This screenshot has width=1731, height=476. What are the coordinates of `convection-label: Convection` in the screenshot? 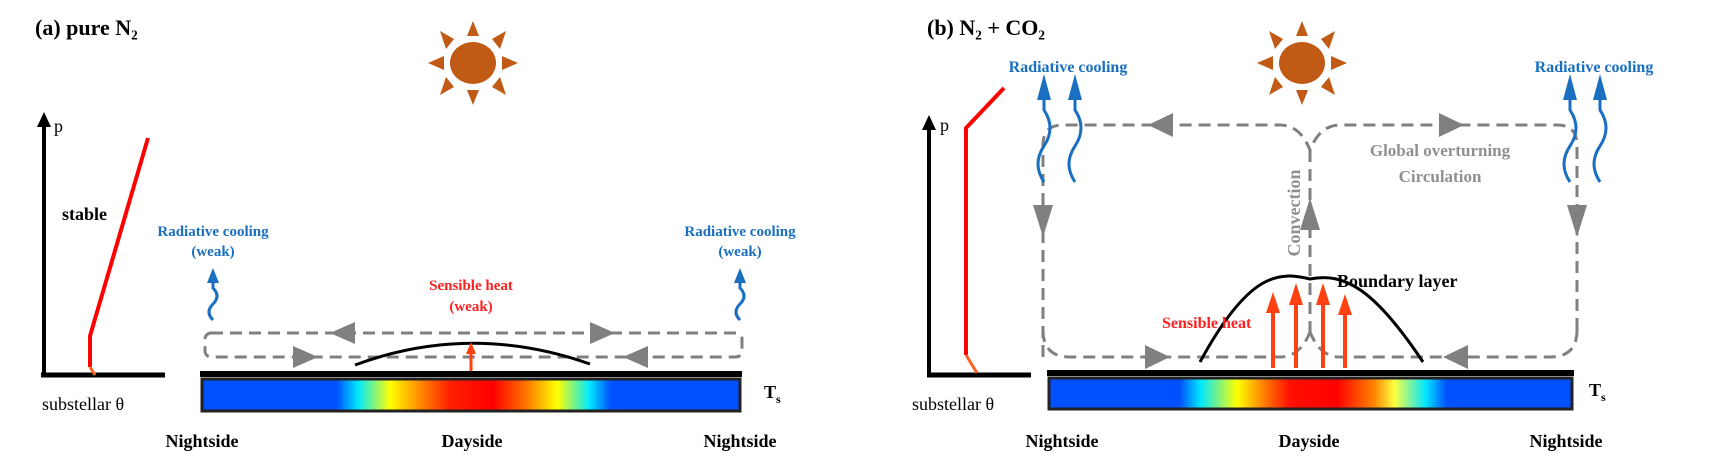 It's located at (1294, 213).